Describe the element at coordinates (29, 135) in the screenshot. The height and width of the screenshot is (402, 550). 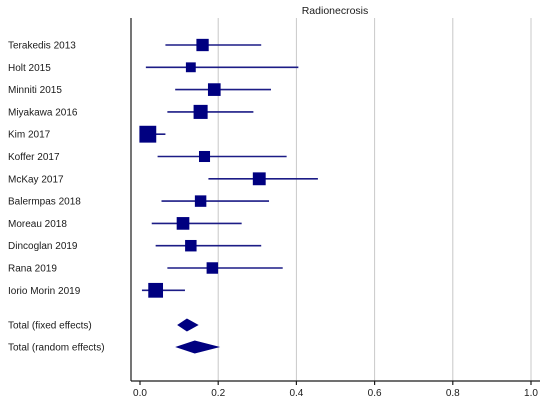
I see `study-label-4: Kim 2017` at that location.